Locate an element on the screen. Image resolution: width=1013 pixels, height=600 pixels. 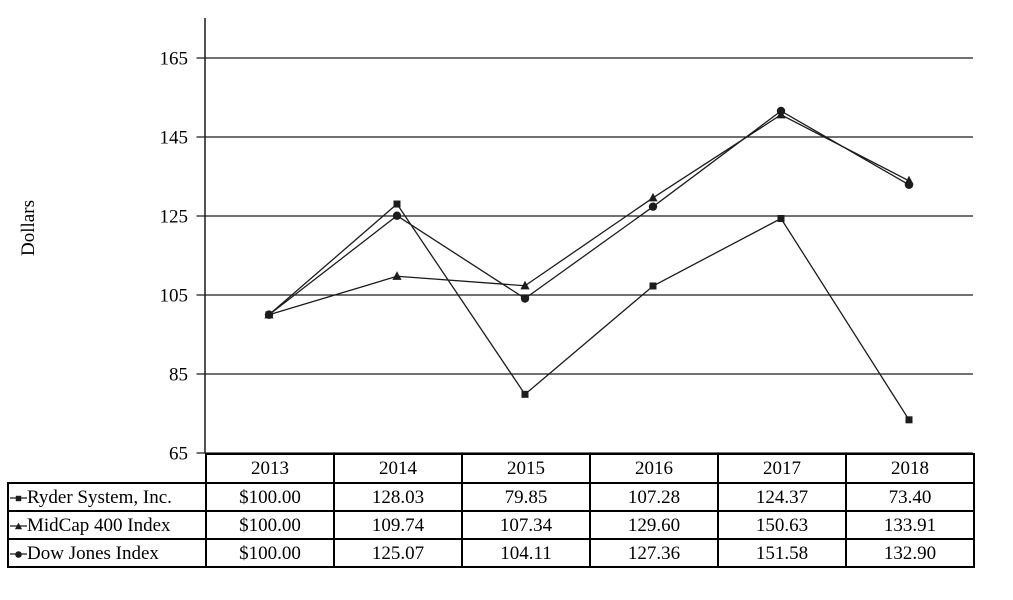
year-header-row: 2013 2014 2015 2016 2017 2018 is located at coordinates (491, 468).